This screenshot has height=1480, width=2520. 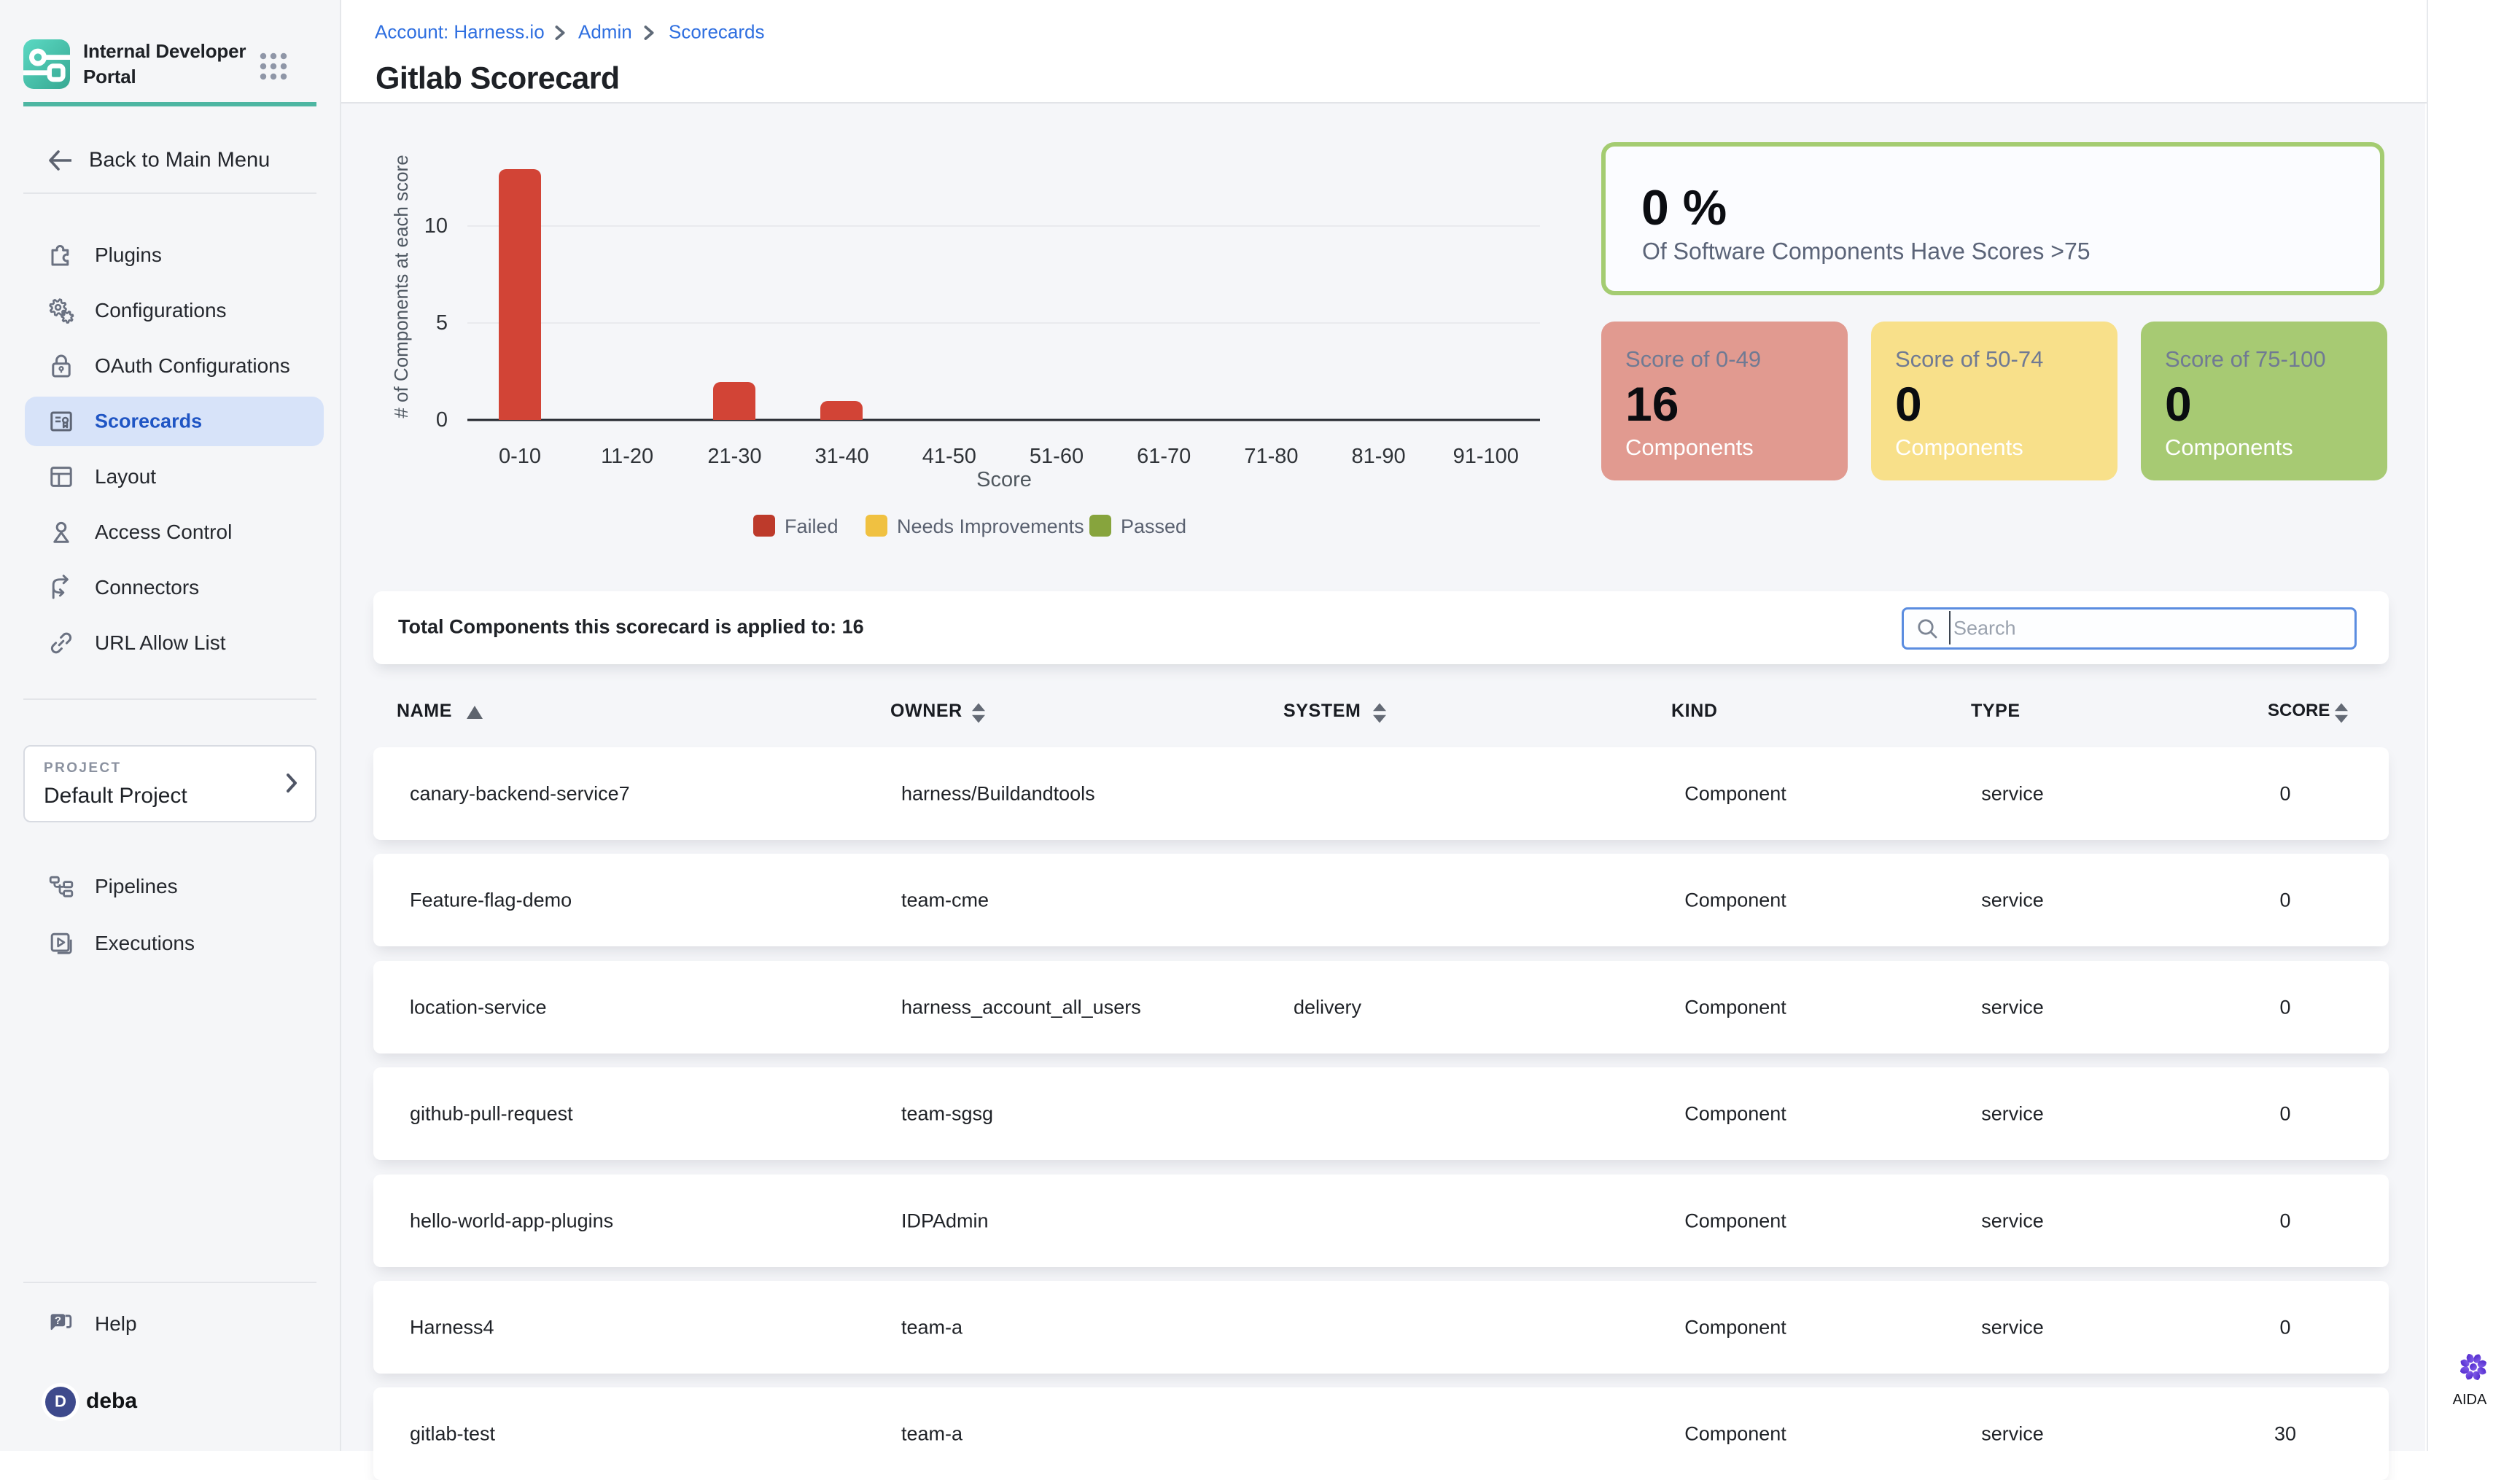 I want to click on svg-text: # of Components at each score, so click(x=401, y=287).